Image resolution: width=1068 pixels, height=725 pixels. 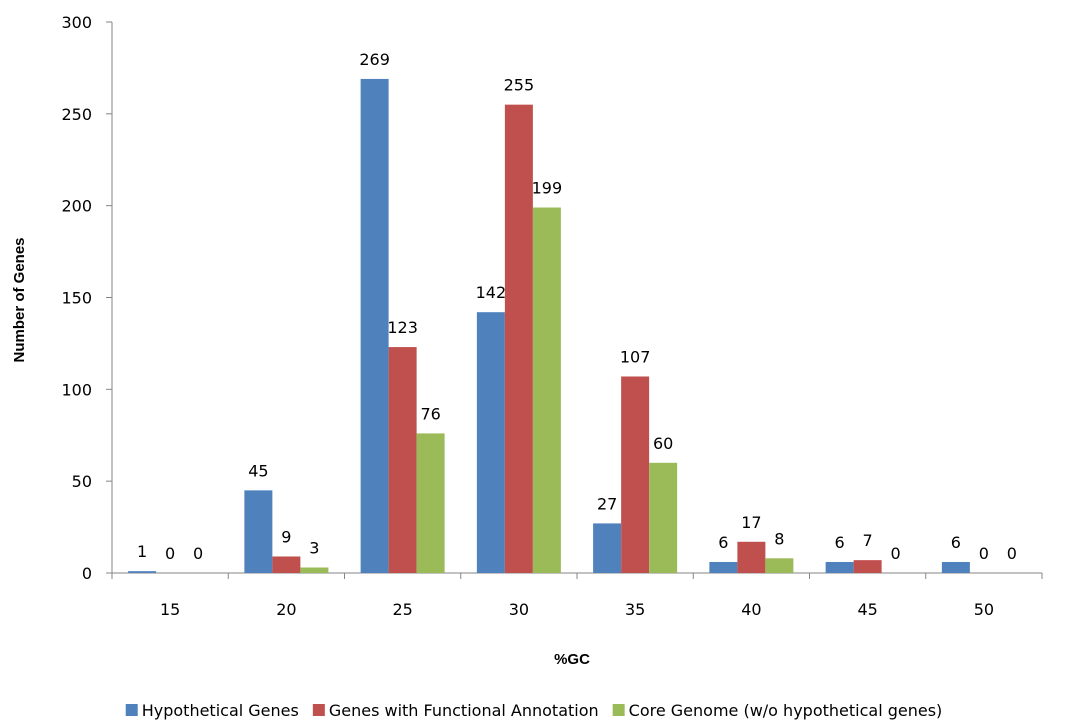 I want to click on x-ticks: 15 20 25 30 35 40 45 50, so click(x=577, y=596).